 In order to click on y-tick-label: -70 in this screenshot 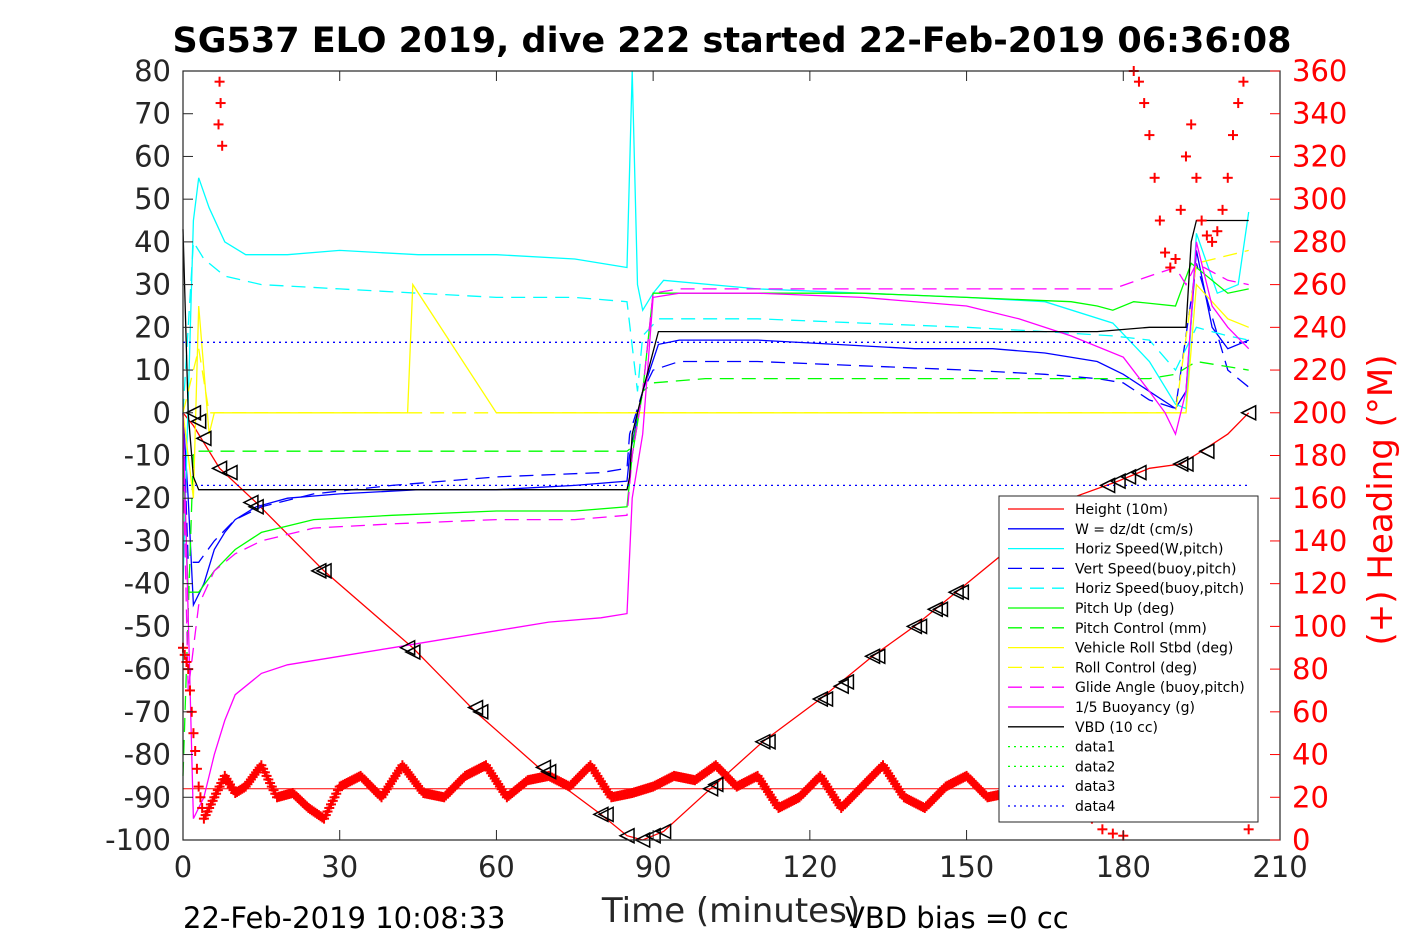, I will do `click(147, 712)`.